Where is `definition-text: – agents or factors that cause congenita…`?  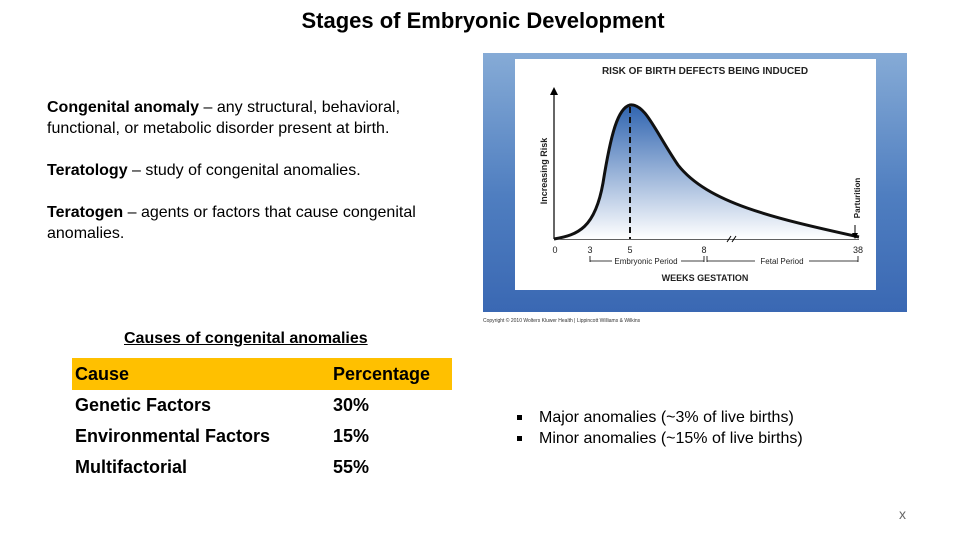
definition-text: – agents or factors that cause congenita… is located at coordinates (231, 223).